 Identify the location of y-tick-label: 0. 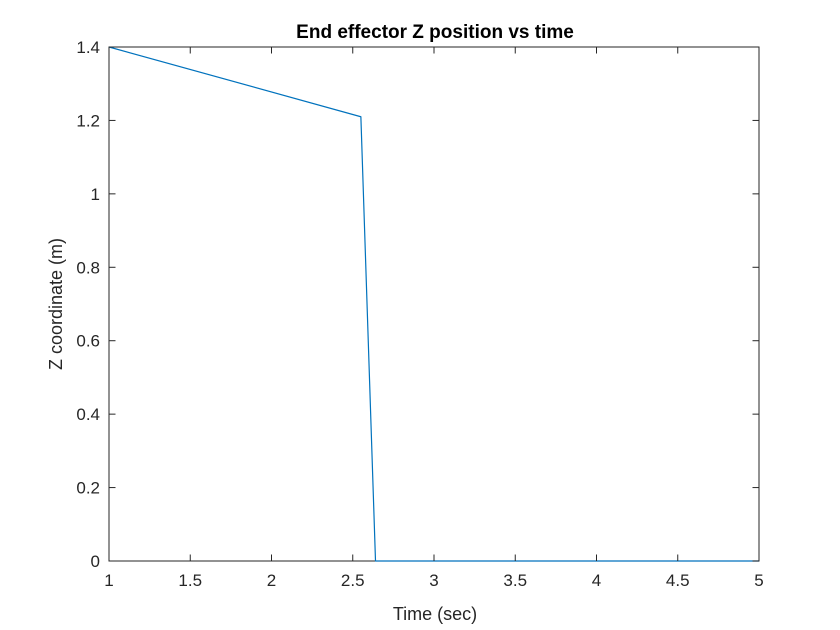
(95, 561).